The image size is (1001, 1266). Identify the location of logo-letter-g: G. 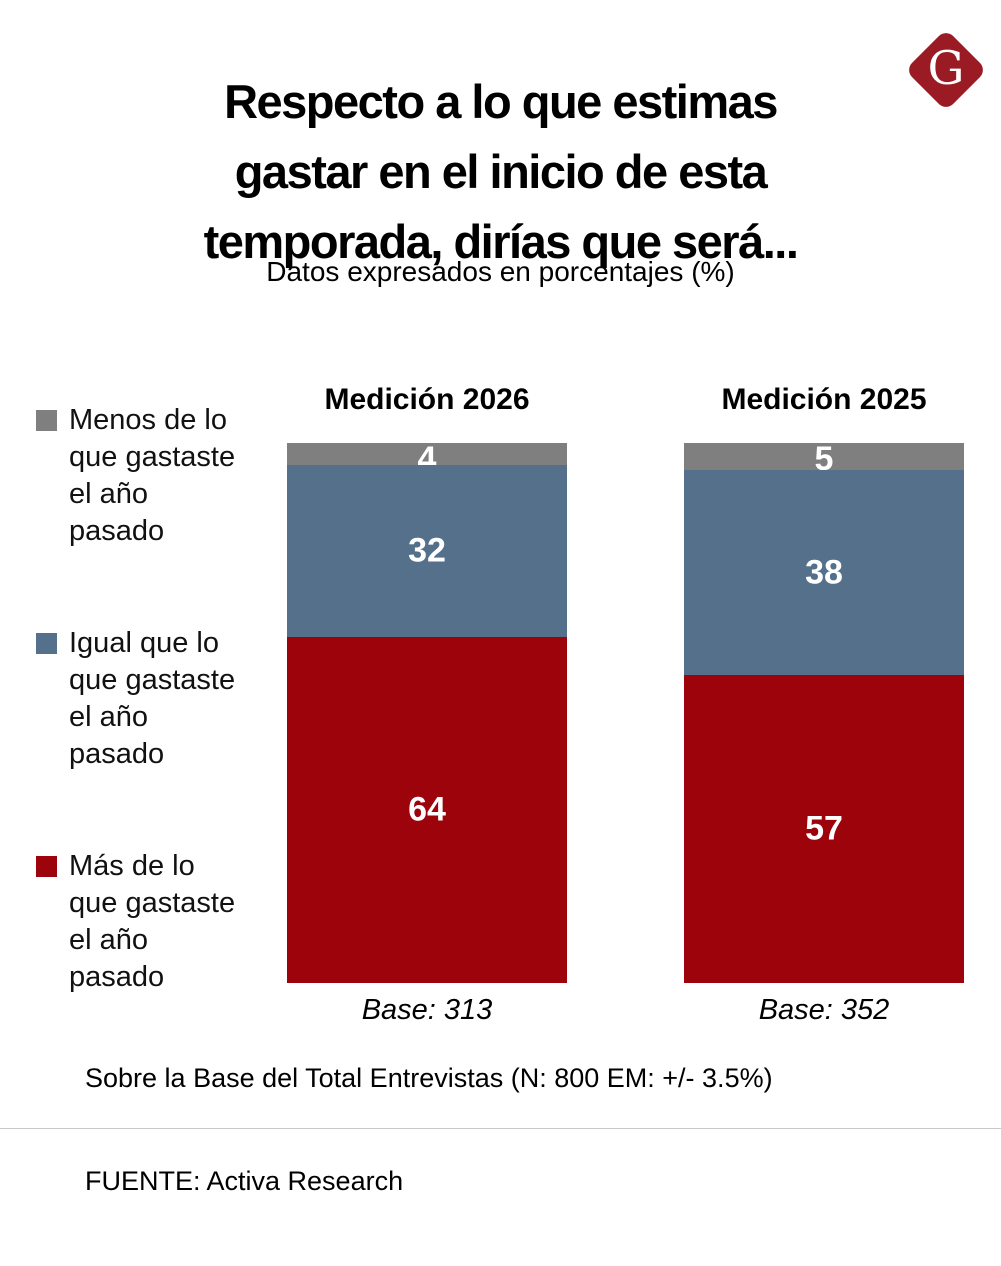
(946, 68).